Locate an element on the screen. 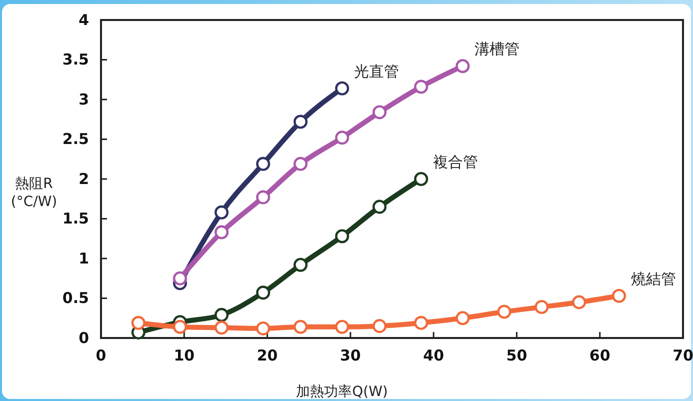 This screenshot has width=693, height=401. series-label: 光直管 is located at coordinates (377, 71).